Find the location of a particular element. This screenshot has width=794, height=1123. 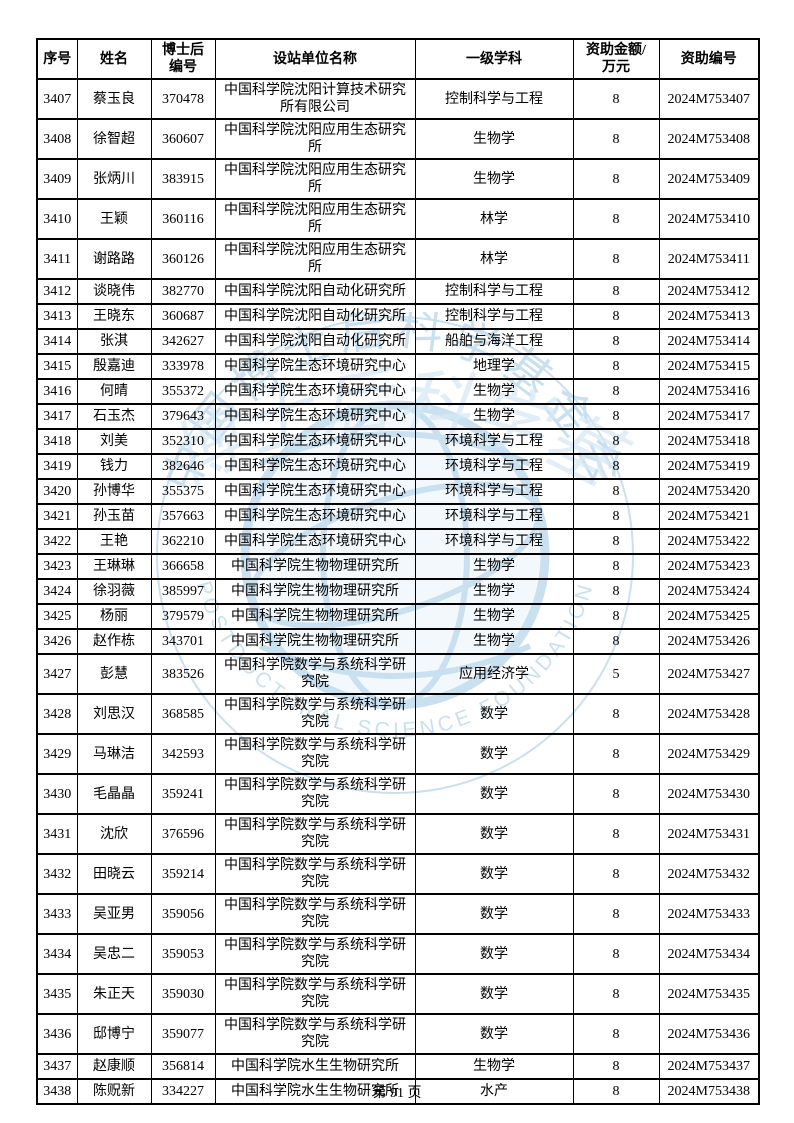

cell-postdoc-no: 359056 is located at coordinates (183, 914).